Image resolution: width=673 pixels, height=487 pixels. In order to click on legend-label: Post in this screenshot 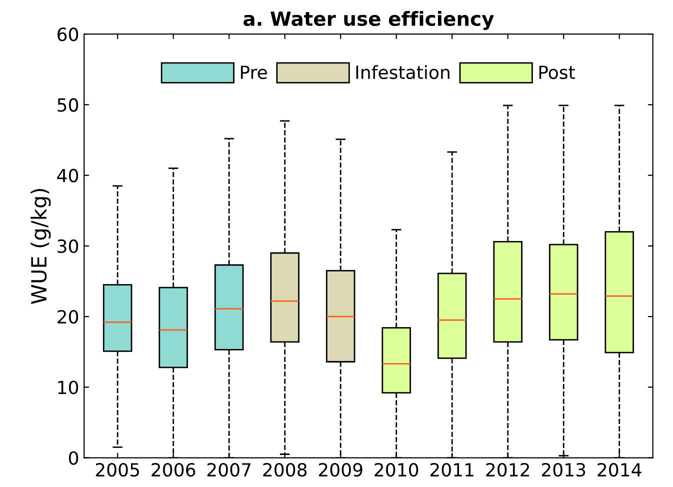, I will do `click(557, 73)`.